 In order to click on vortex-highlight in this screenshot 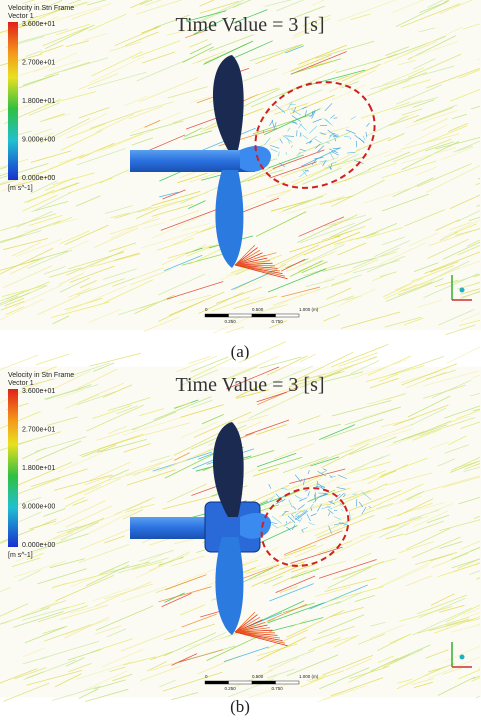, I will do `click(305, 527)`.